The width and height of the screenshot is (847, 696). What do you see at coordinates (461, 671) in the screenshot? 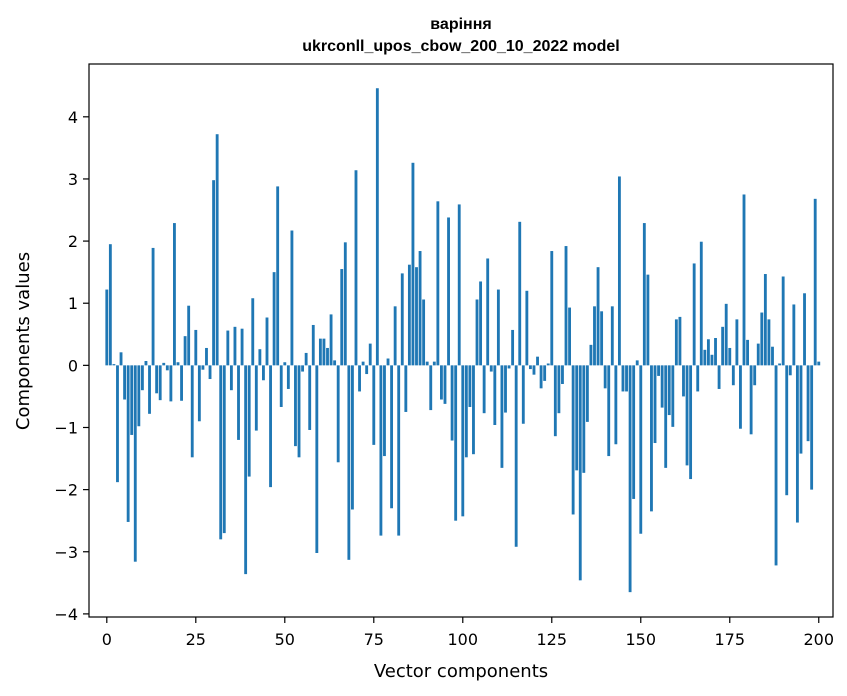
I see `x-axis-label: Vector components` at bounding box center [461, 671].